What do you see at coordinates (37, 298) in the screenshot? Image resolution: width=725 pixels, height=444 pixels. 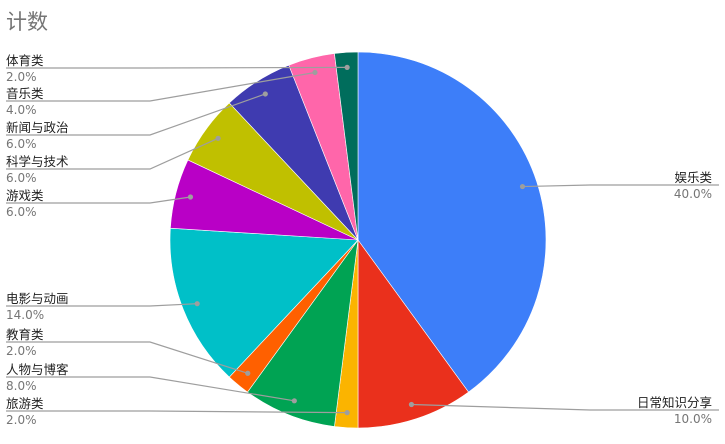 I see `slice-label: 电影与动画` at bounding box center [37, 298].